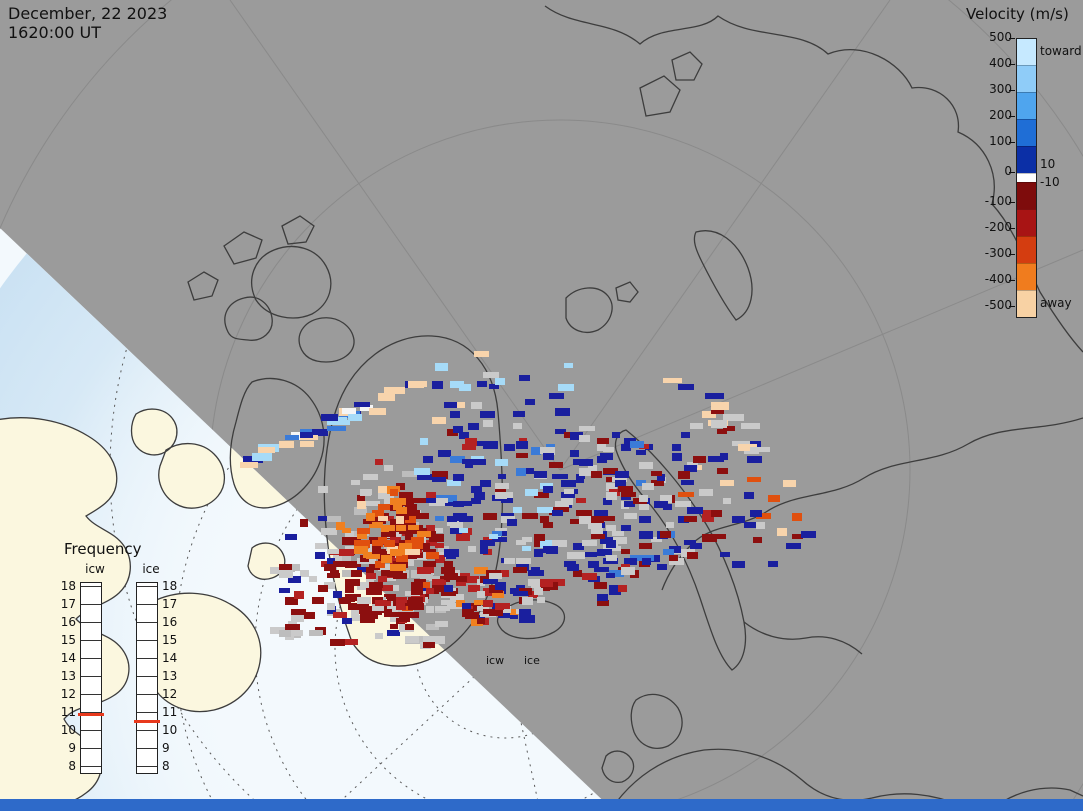  Describe the element at coordinates (91, 714) in the screenshot. I see `frequency-marker-icw` at that location.